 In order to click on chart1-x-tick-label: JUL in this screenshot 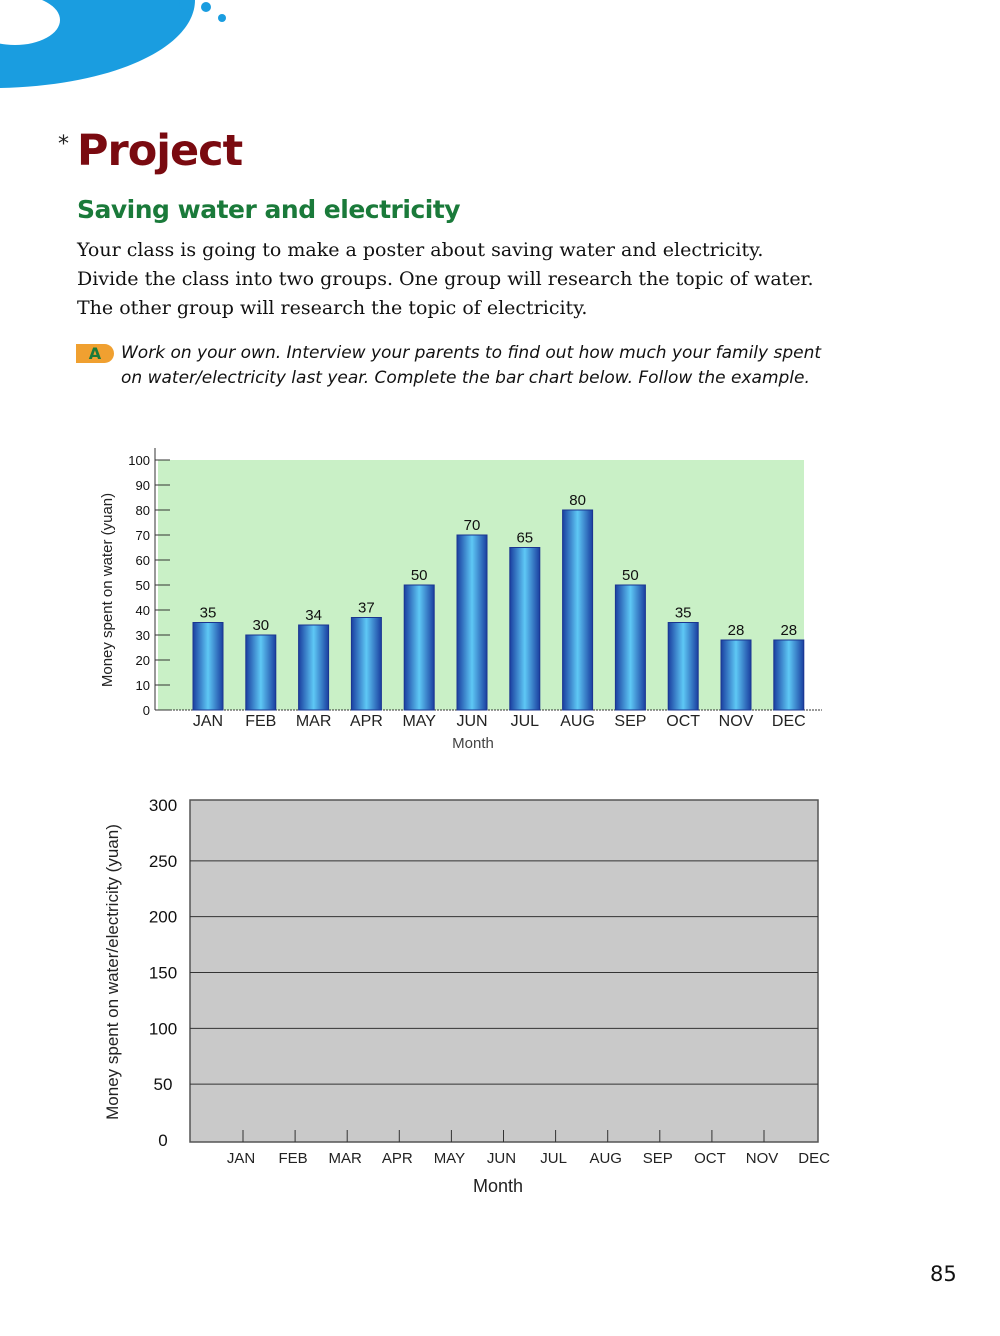, I will do `click(525, 721)`.